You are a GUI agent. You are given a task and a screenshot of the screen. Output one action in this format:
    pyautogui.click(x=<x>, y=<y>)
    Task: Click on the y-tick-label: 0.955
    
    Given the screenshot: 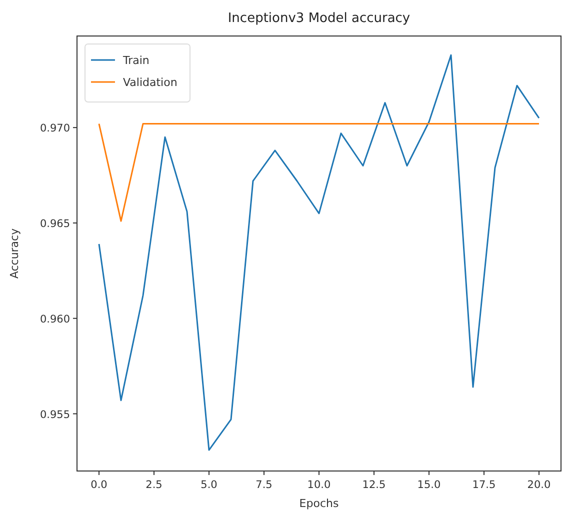 What is the action you would take?
    pyautogui.click(x=55, y=414)
    